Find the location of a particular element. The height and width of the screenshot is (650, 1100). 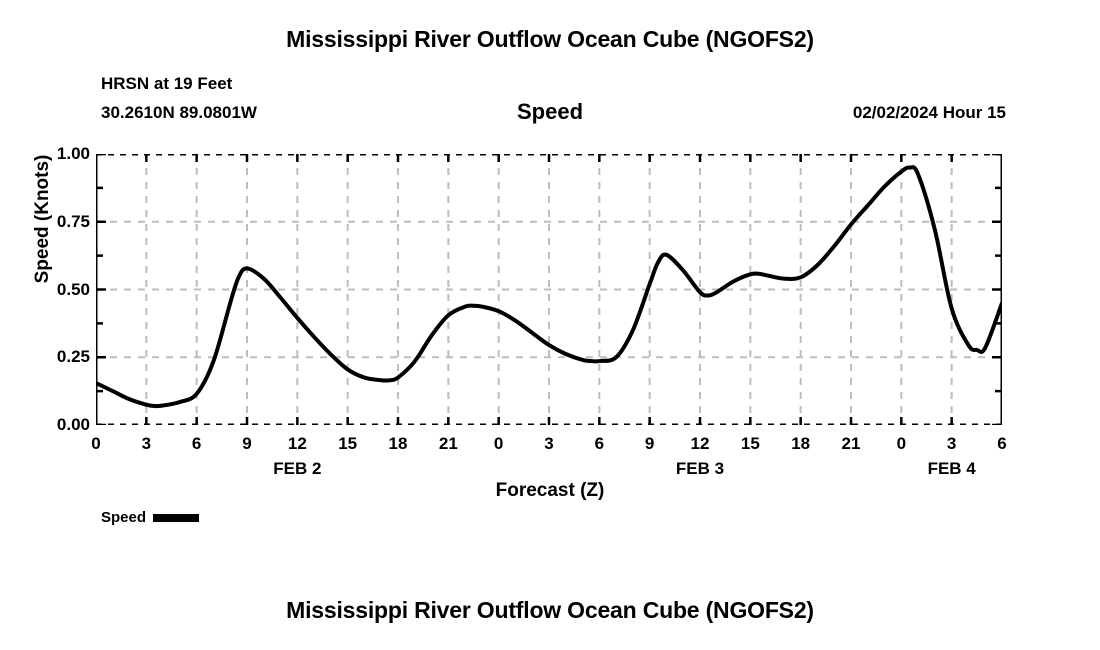

x-day-label: FEB 2 is located at coordinates (297, 468).